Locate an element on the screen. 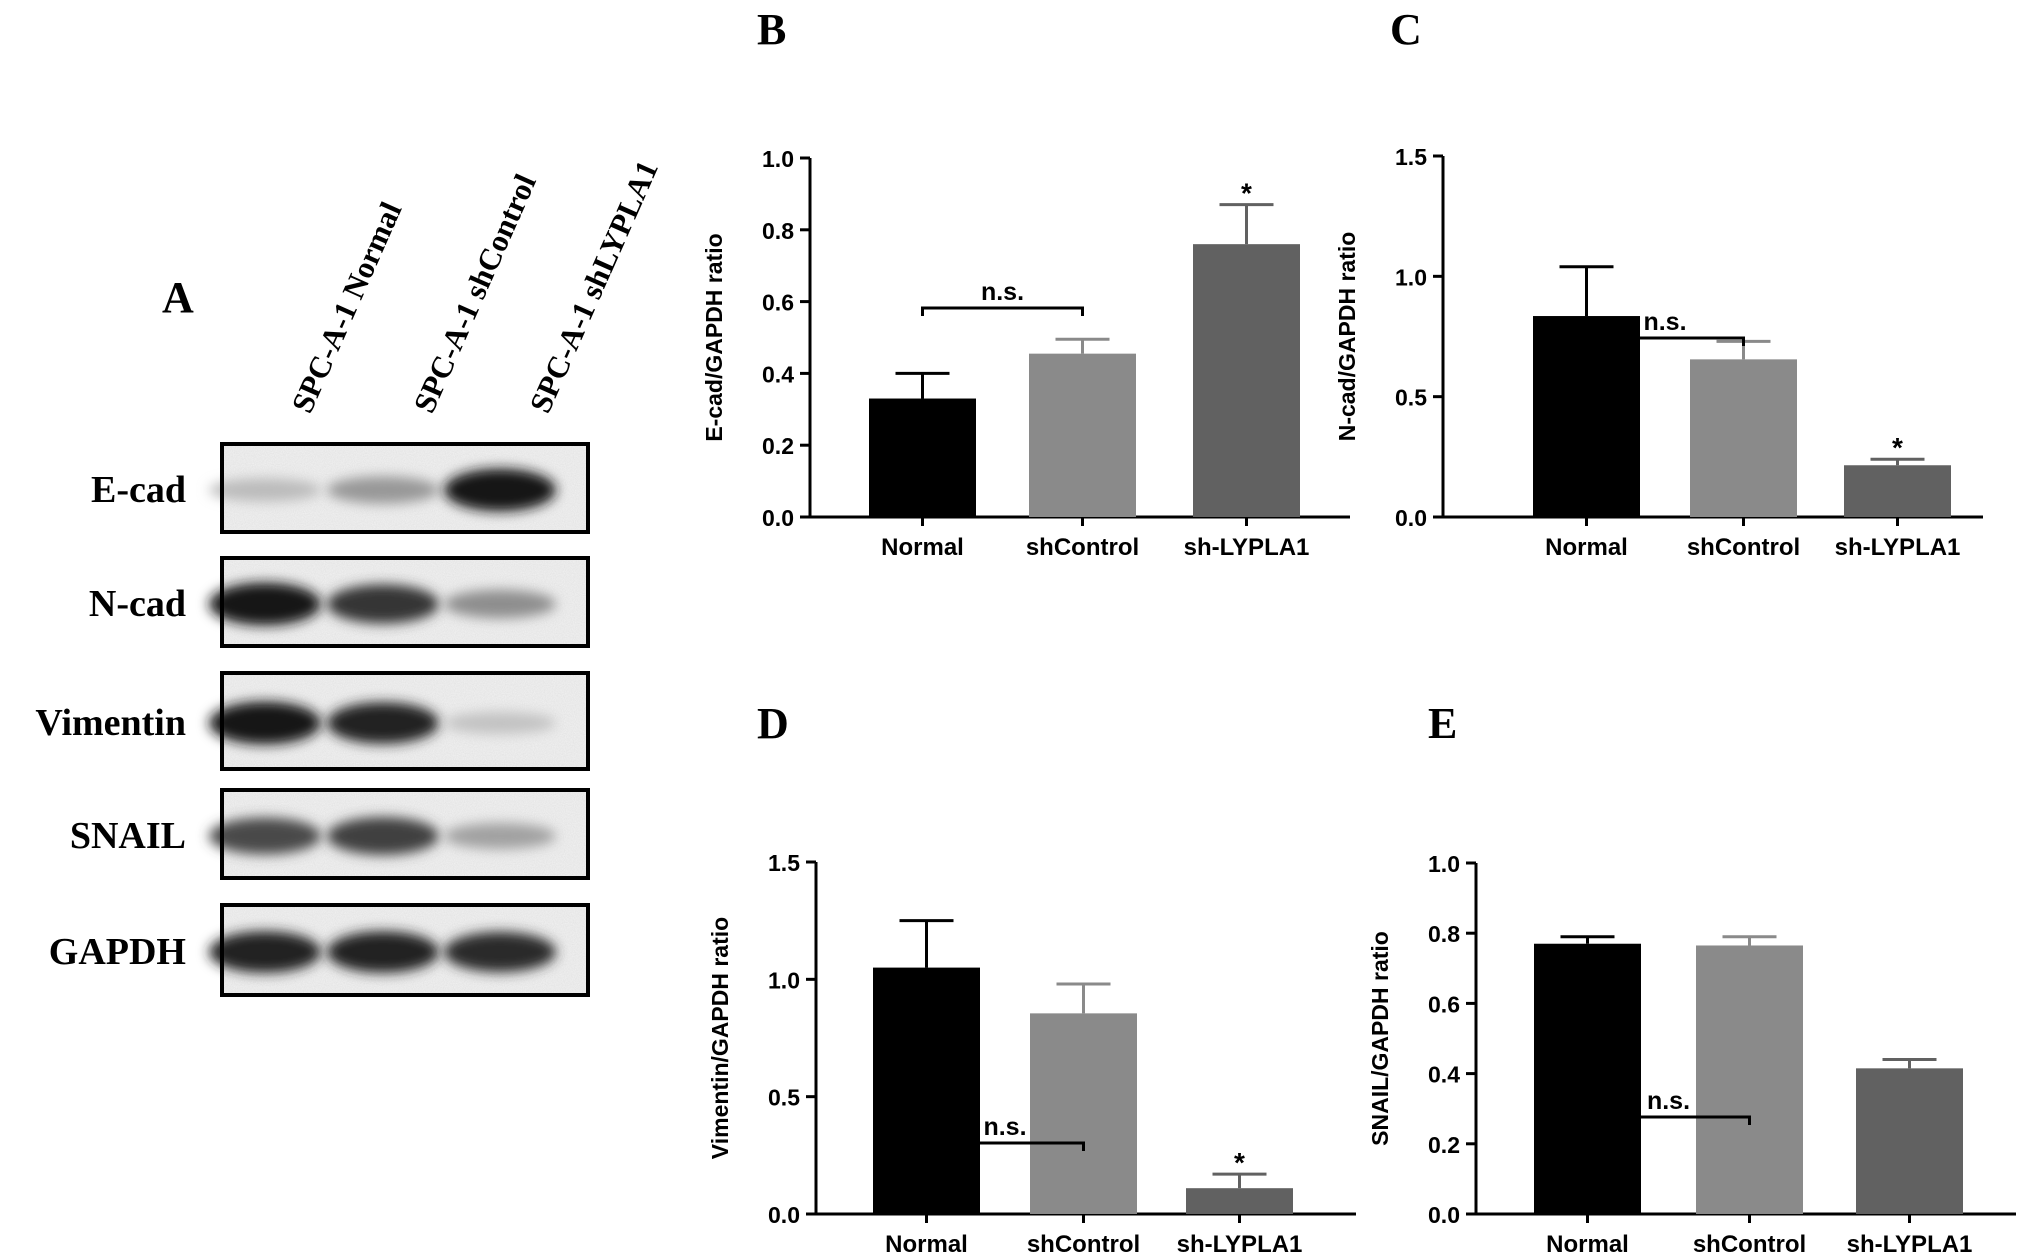  y-axis-label: N-cad/GAPDH ratio is located at coordinates (1347, 337).